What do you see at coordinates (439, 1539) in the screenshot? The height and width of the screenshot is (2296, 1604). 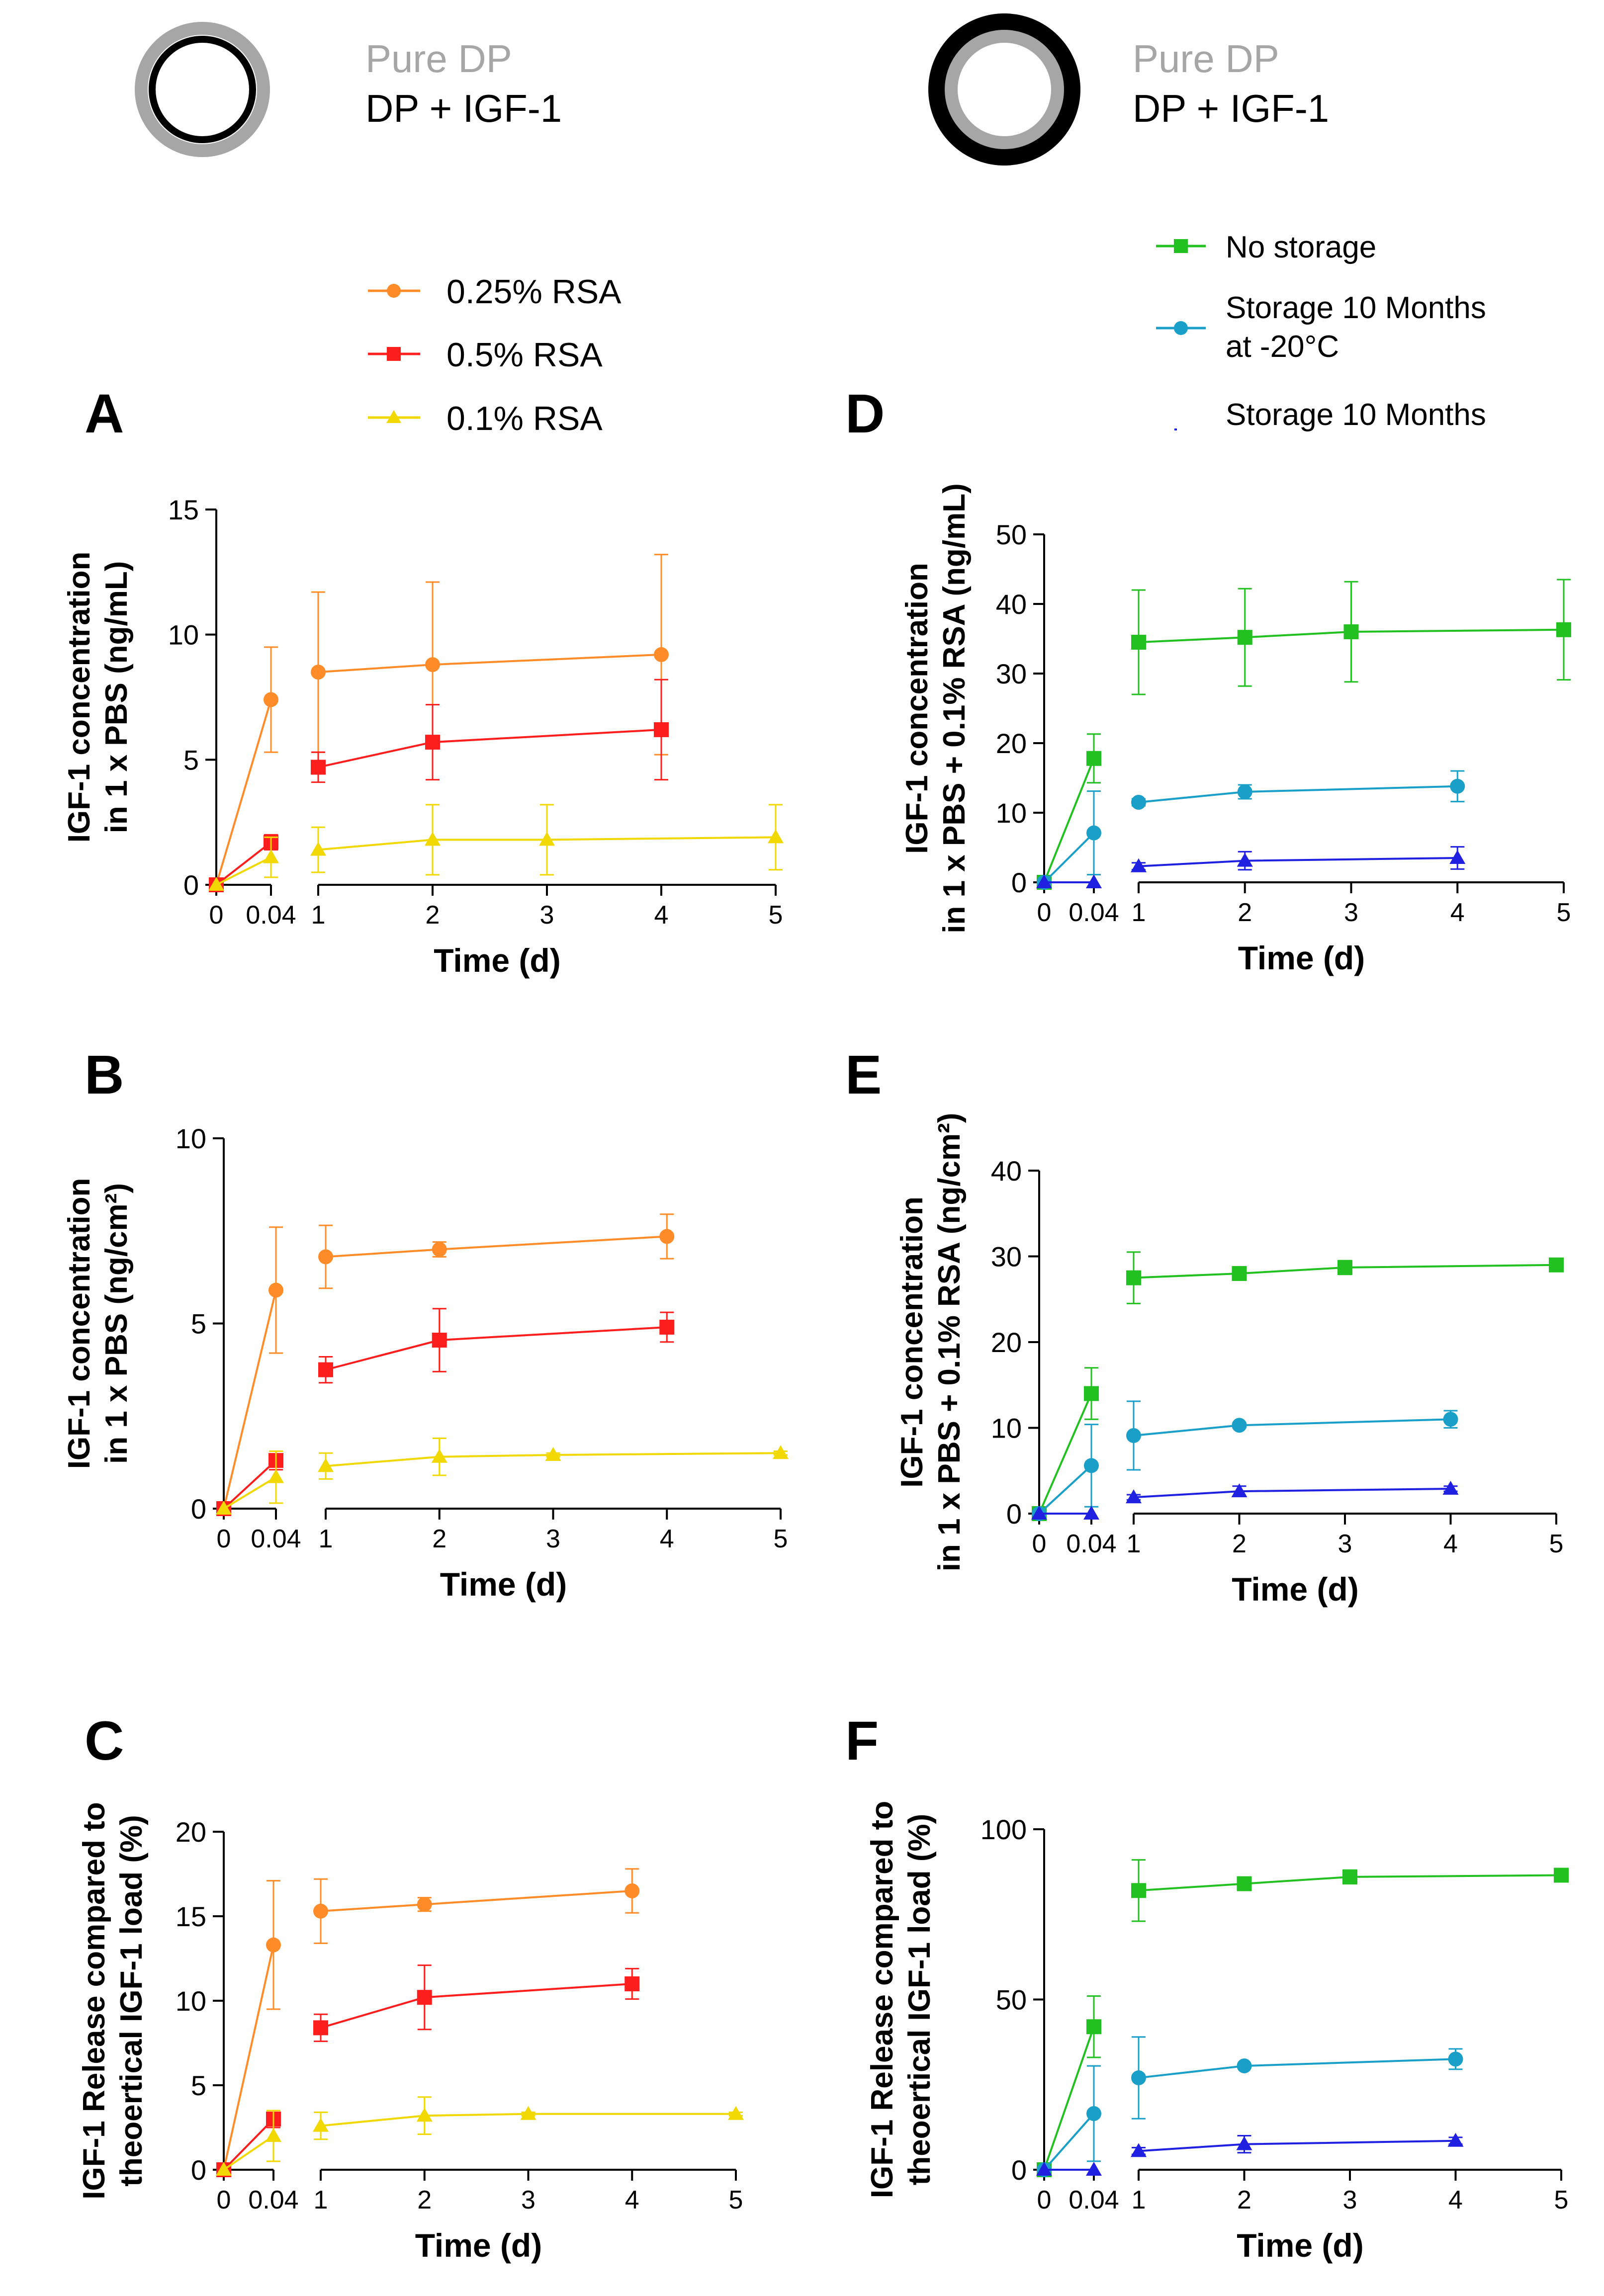 I see `x-tick-label: 2` at bounding box center [439, 1539].